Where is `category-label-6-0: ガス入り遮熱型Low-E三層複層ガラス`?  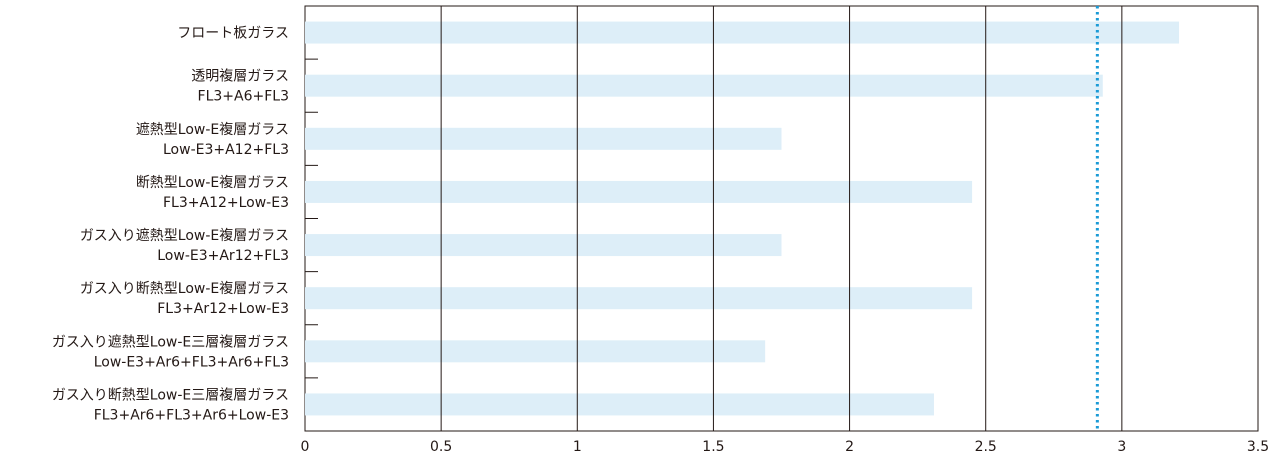
category-label-6-0: ガス入り遮熱型Low-E三層複層ガラス is located at coordinates (170, 341).